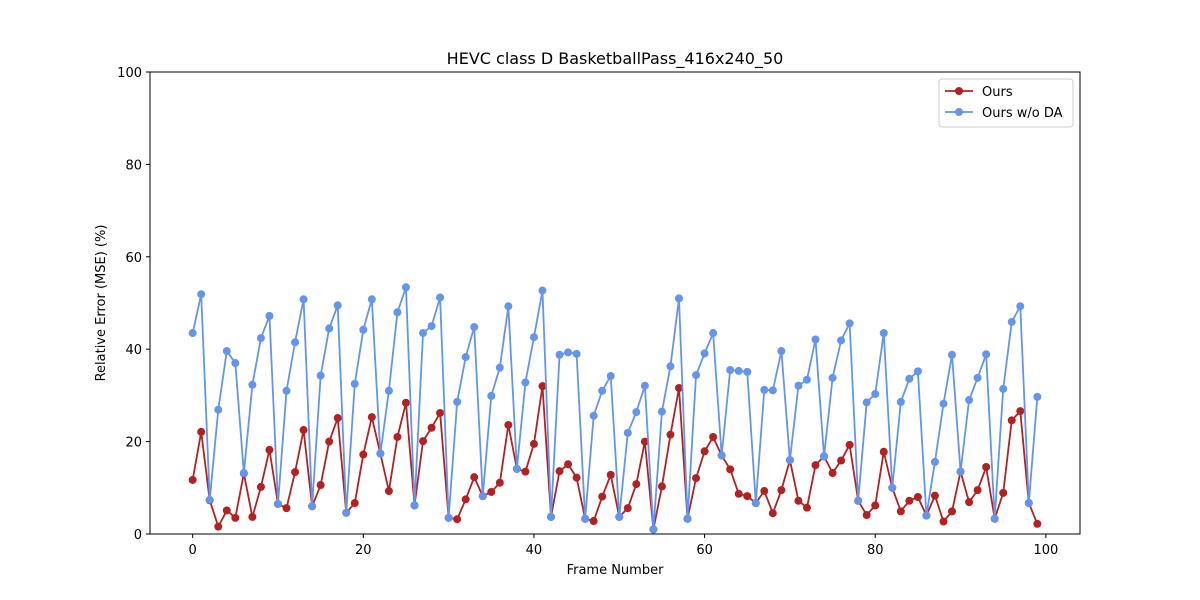 This screenshot has width=1200, height=600. I want to click on legend-item: Ours, so click(979, 92).